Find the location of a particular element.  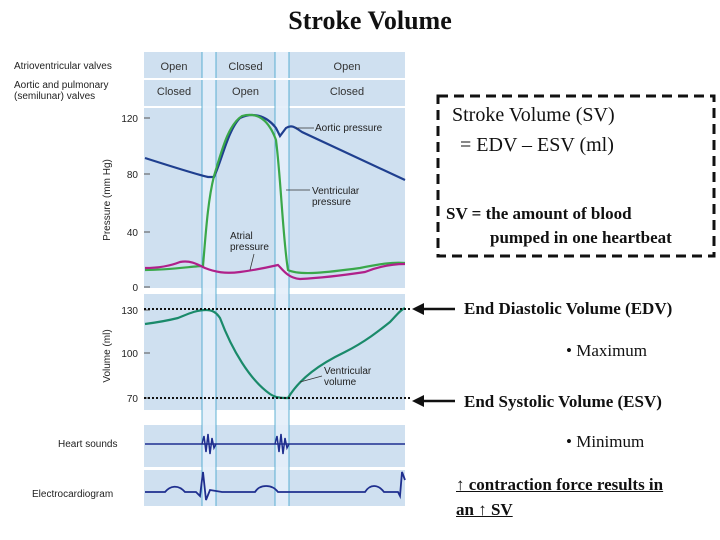

edv-arrow-head is located at coordinates (418, 309).